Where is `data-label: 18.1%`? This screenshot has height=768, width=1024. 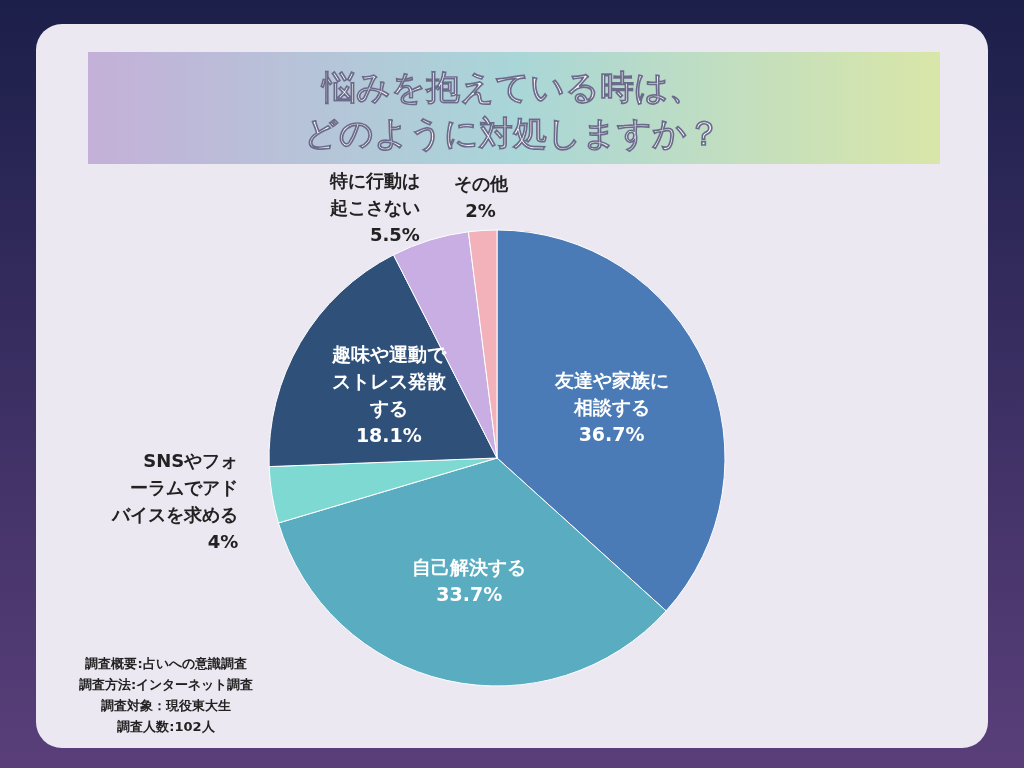
data-label: 18.1% is located at coordinates (388, 435).